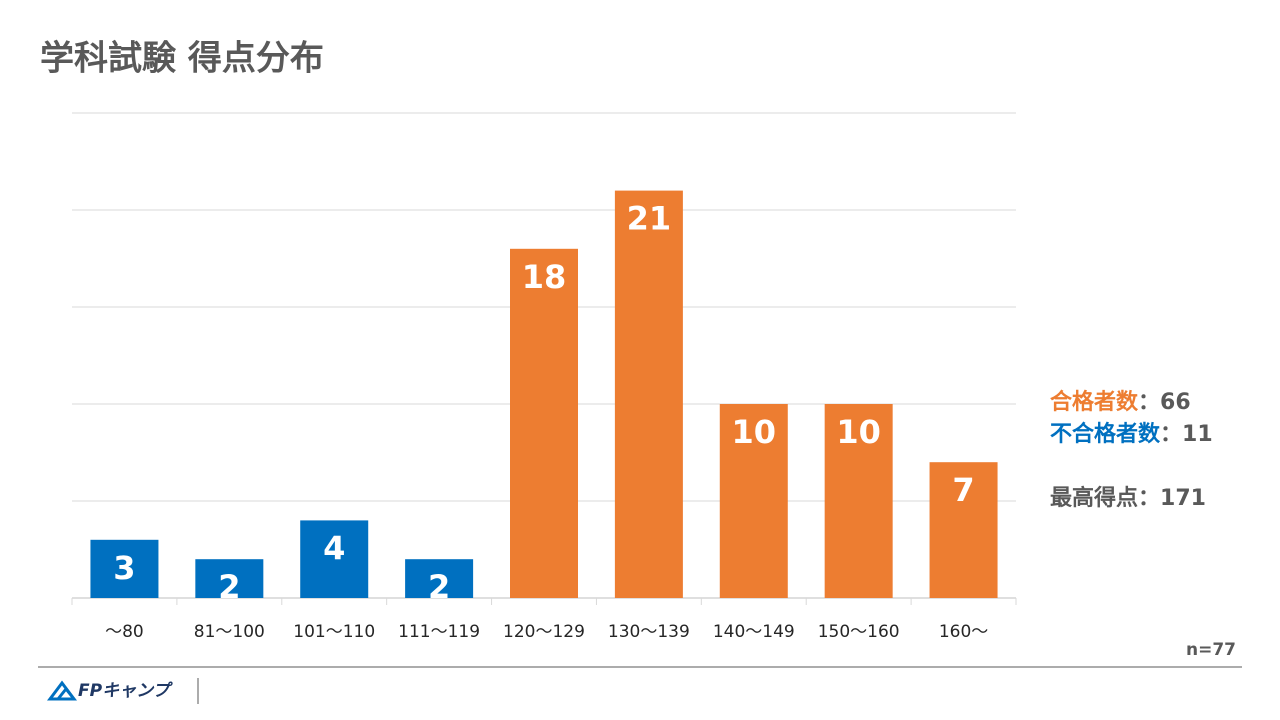  I want to click on sample-note: n=77, so click(1211, 650).